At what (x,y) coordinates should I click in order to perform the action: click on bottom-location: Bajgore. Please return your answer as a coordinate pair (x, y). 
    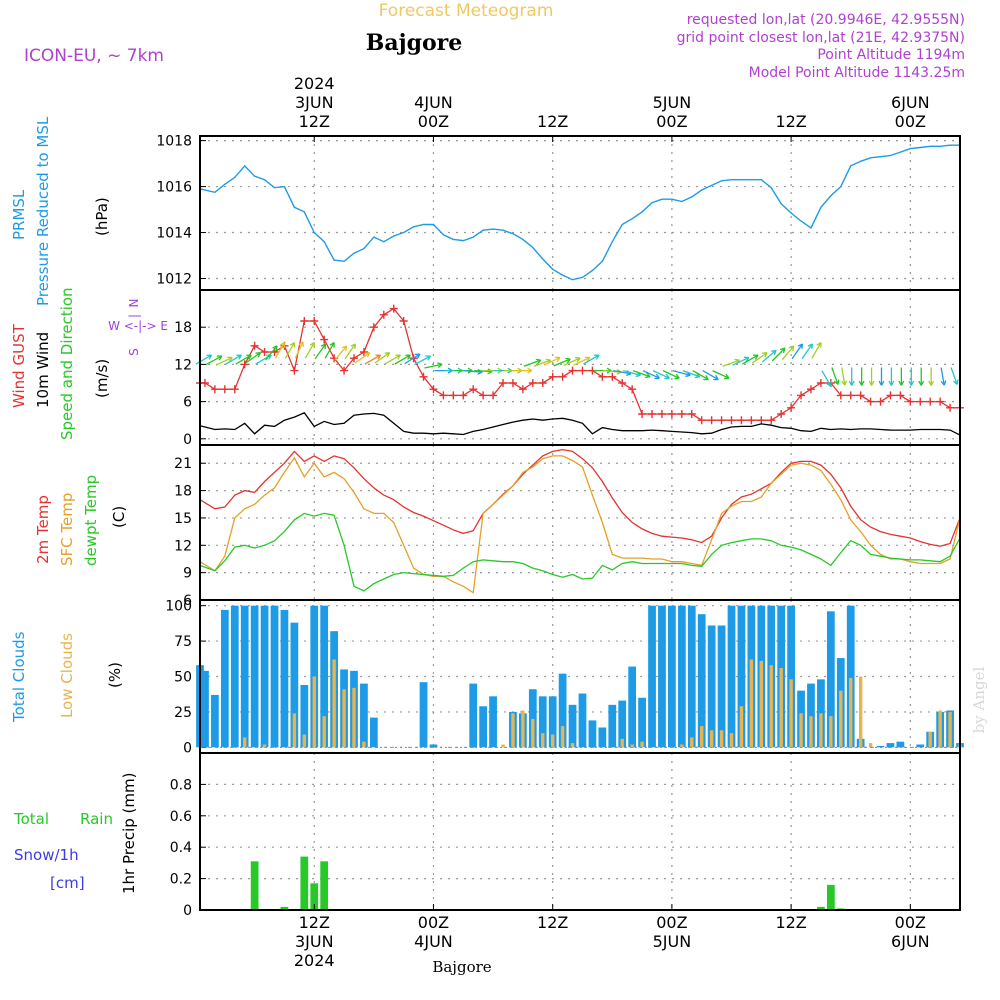
    Looking at the image, I should click on (461, 967).